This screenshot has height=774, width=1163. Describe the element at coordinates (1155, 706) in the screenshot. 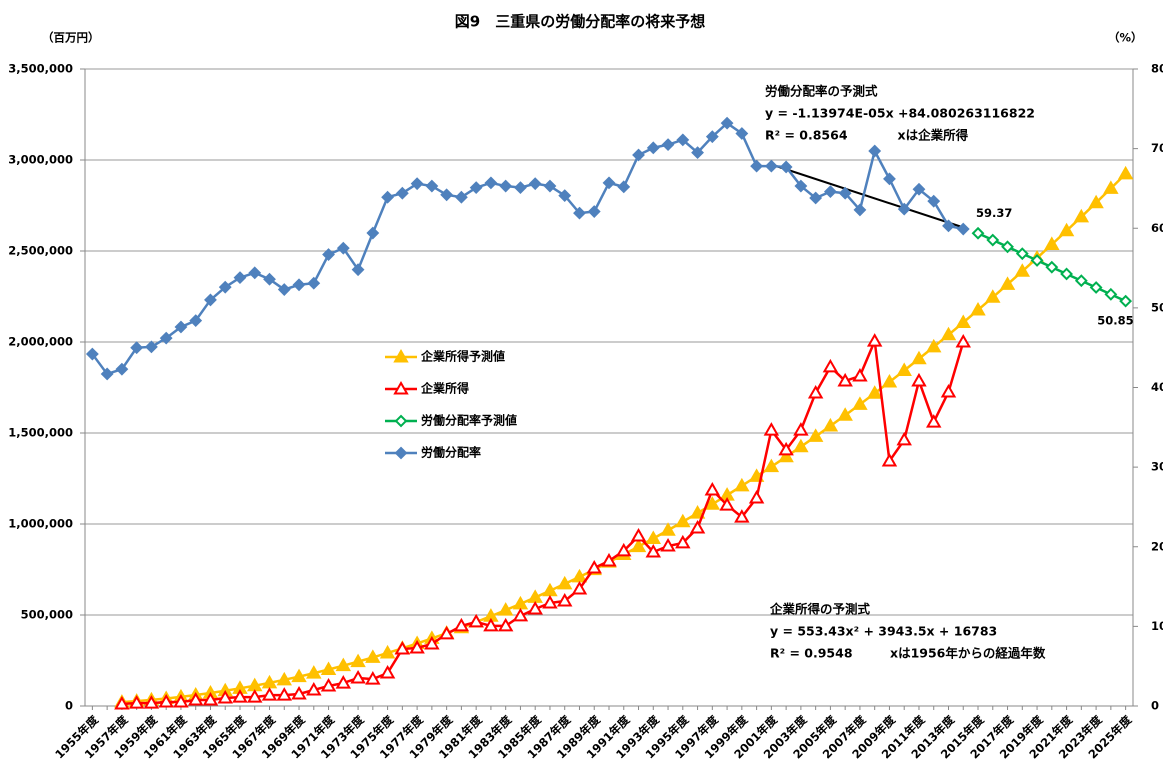

I see `y2-tick-label: 0` at that location.